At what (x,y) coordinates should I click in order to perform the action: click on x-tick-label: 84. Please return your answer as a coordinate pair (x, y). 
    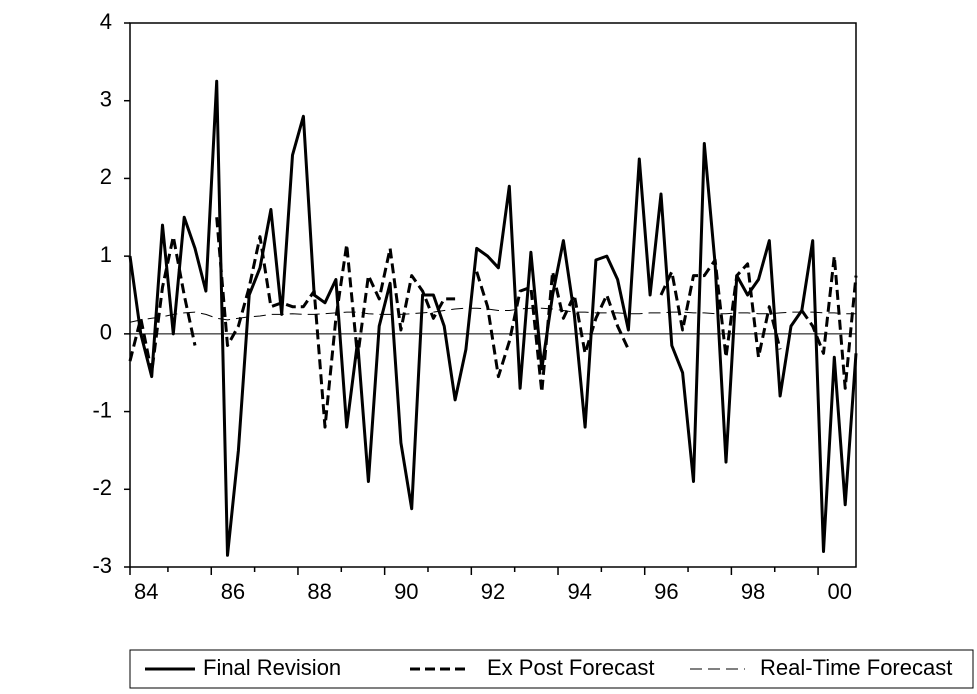
    Looking at the image, I should click on (146, 591).